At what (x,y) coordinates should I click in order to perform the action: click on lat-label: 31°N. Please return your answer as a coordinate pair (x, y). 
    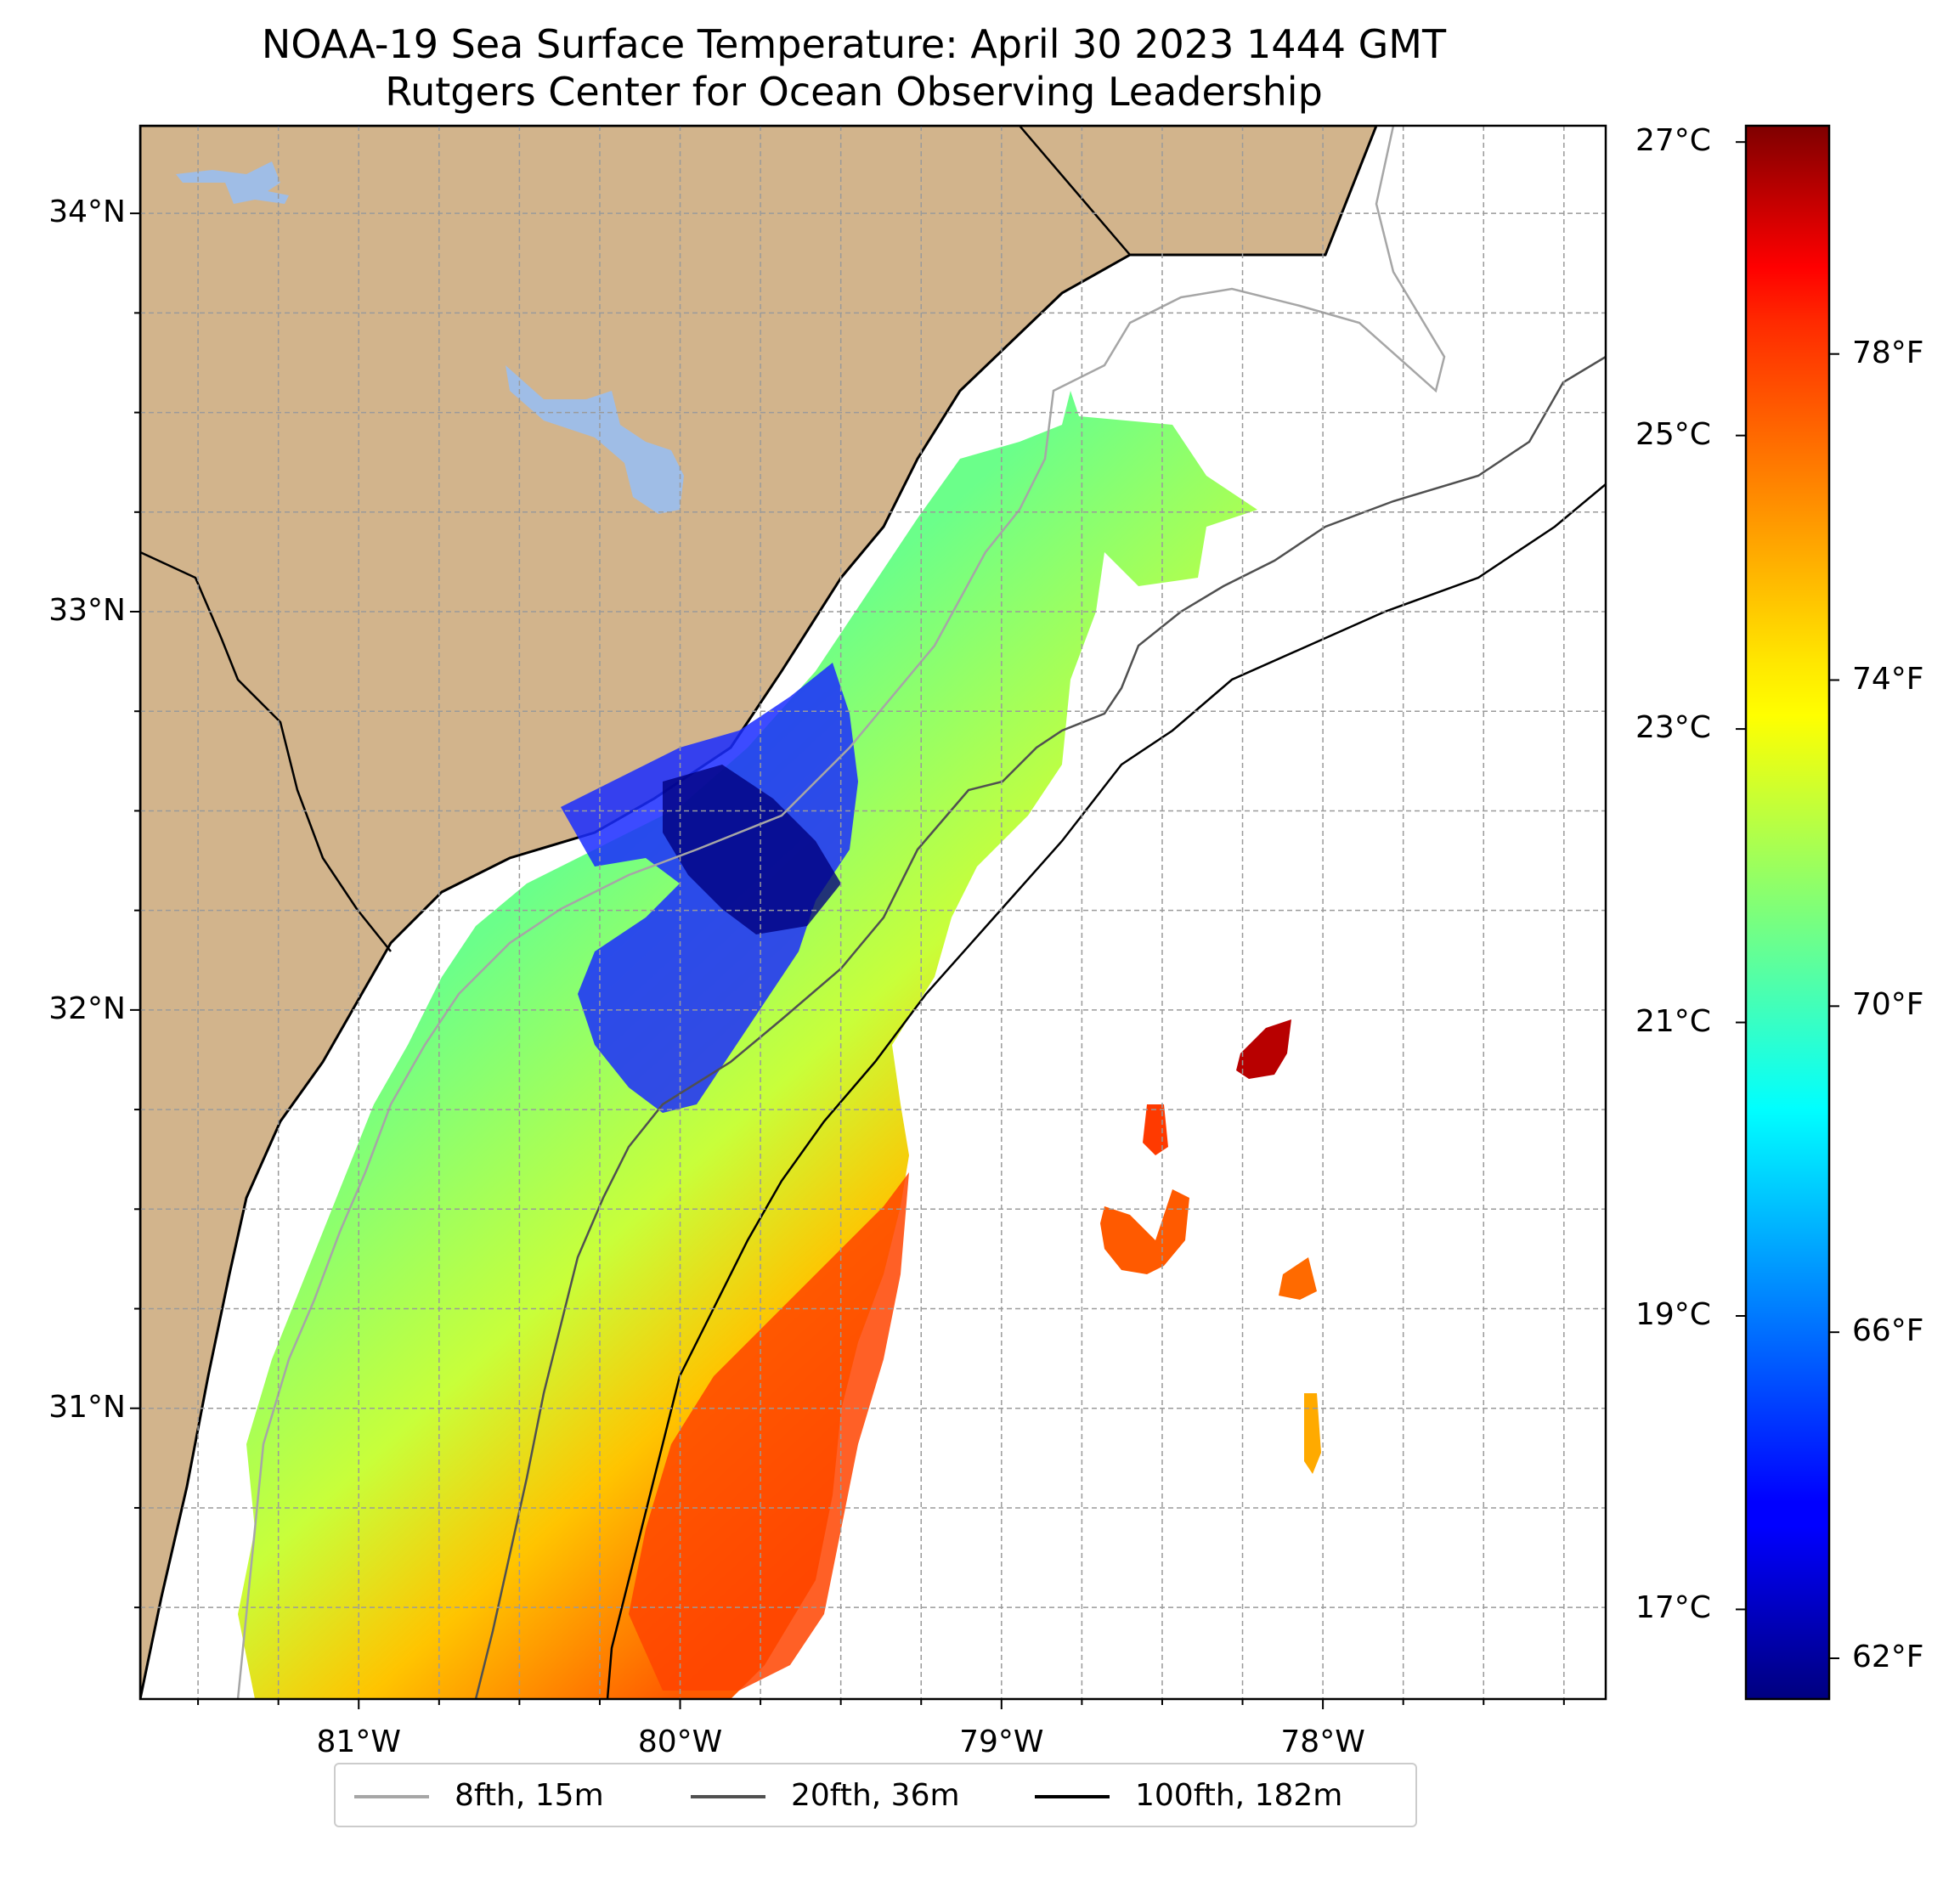
    Looking at the image, I should click on (87, 1407).